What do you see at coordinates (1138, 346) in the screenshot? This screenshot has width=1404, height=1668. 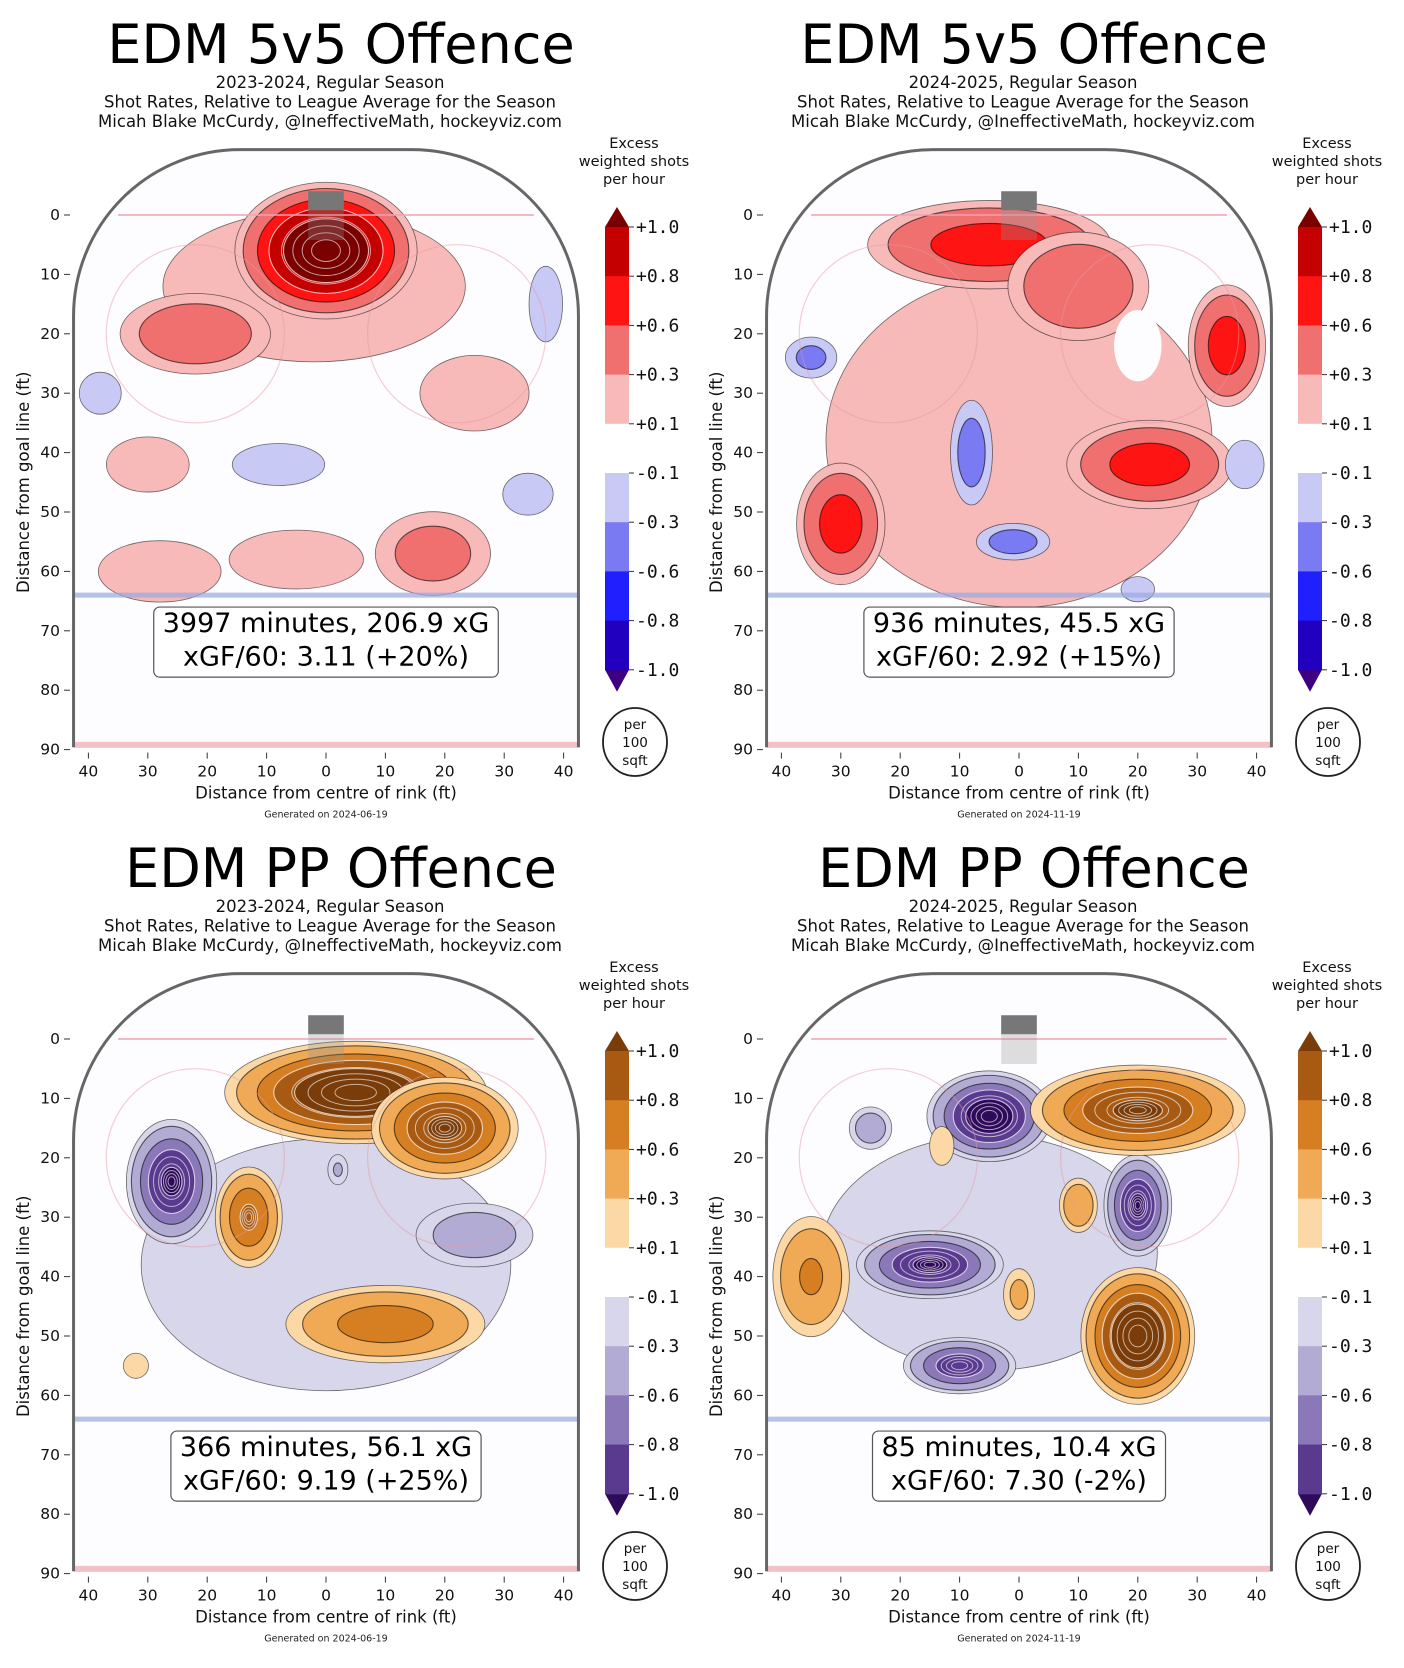 I see `contour-gap` at bounding box center [1138, 346].